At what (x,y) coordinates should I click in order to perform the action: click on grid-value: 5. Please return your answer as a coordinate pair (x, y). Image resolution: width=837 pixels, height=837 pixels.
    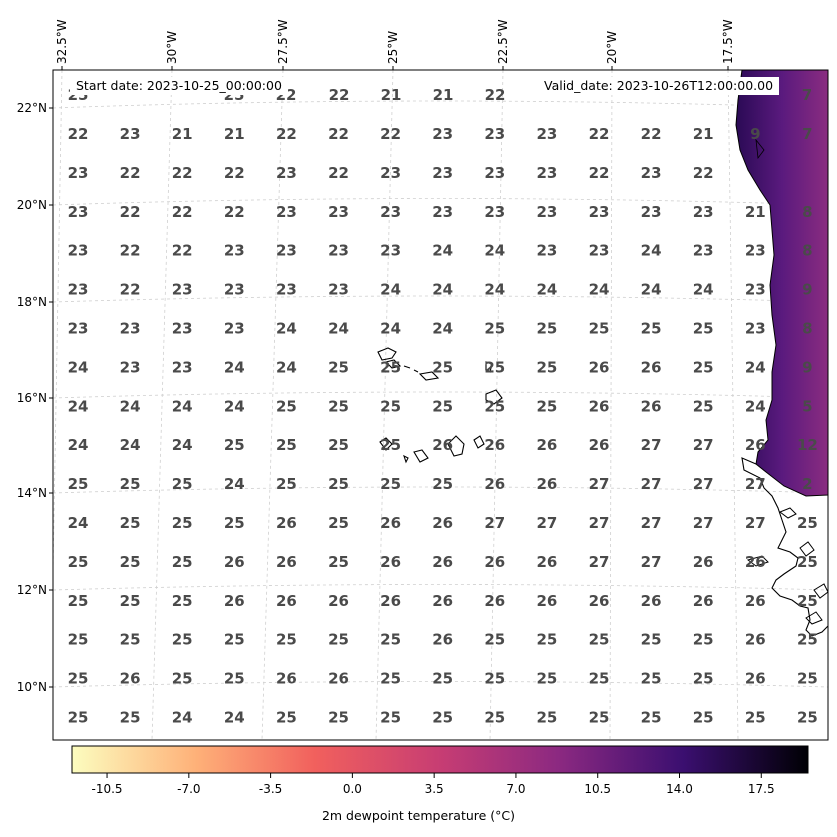
    Looking at the image, I should click on (807, 406).